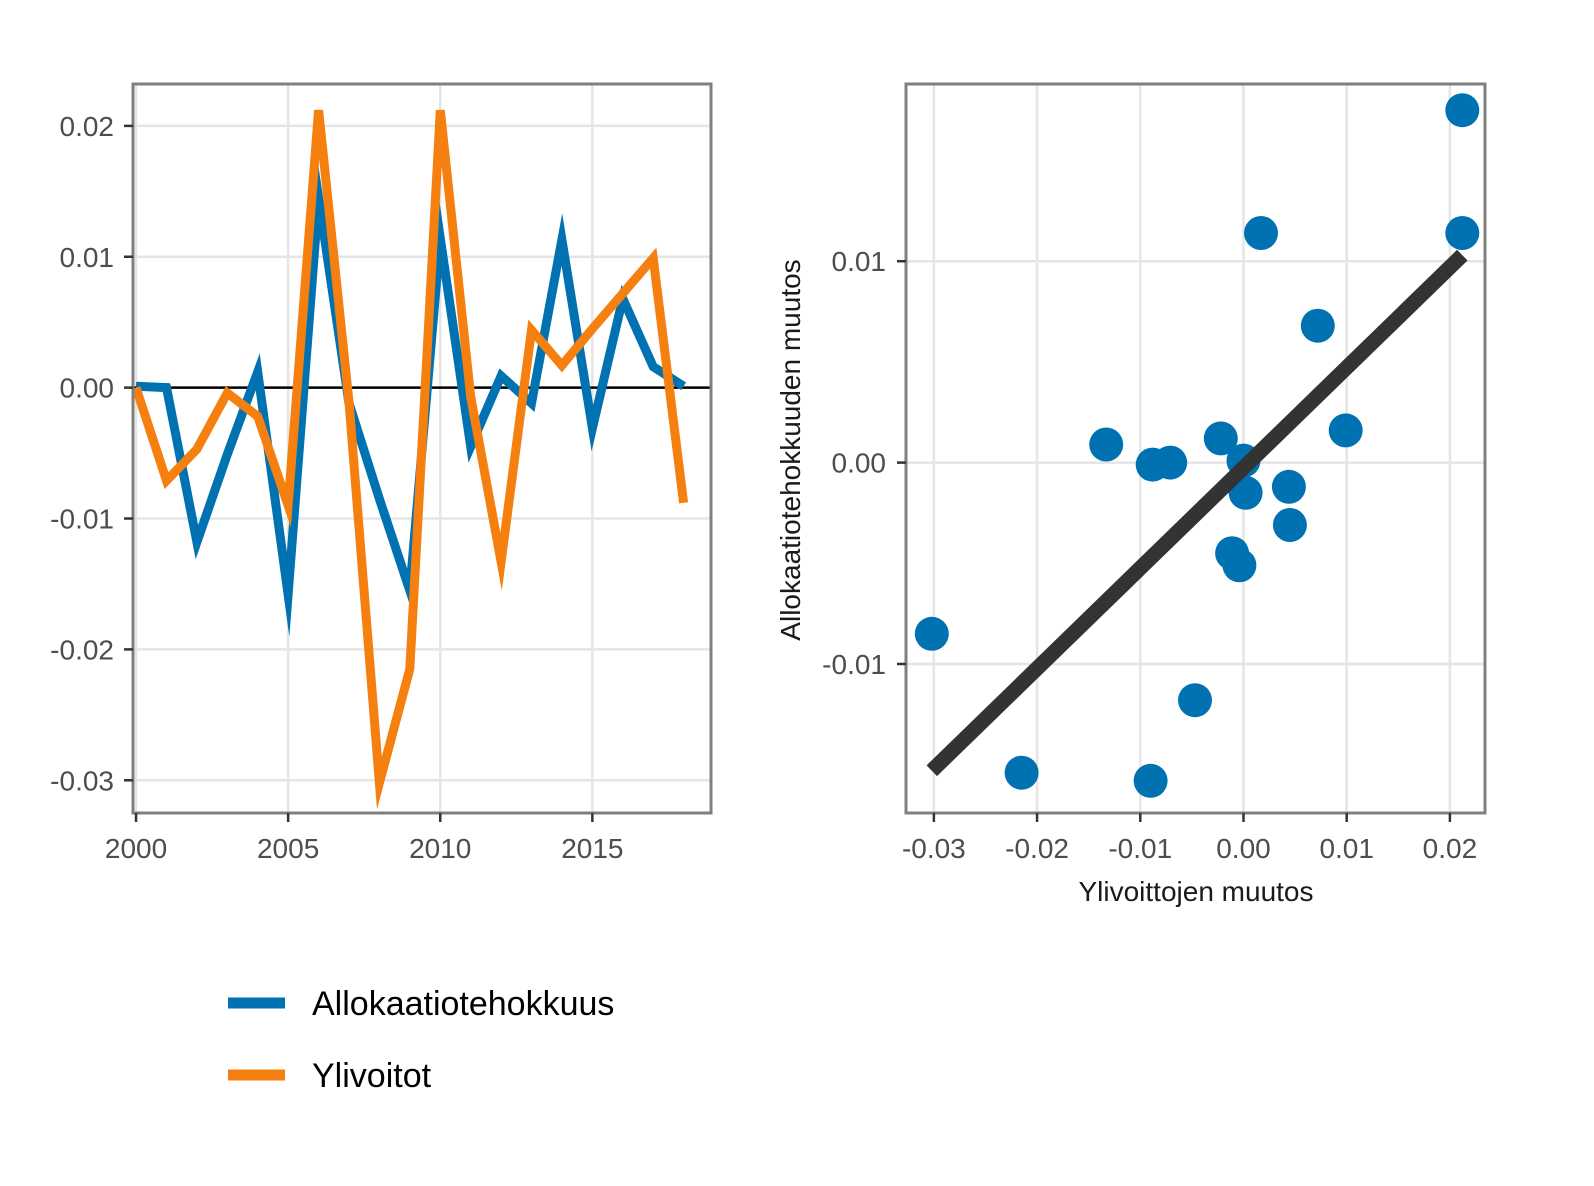  What do you see at coordinates (790, 449) in the screenshot?
I see `scatter-y-axis-title: Allokaatiotehokkuuden muutos` at bounding box center [790, 449].